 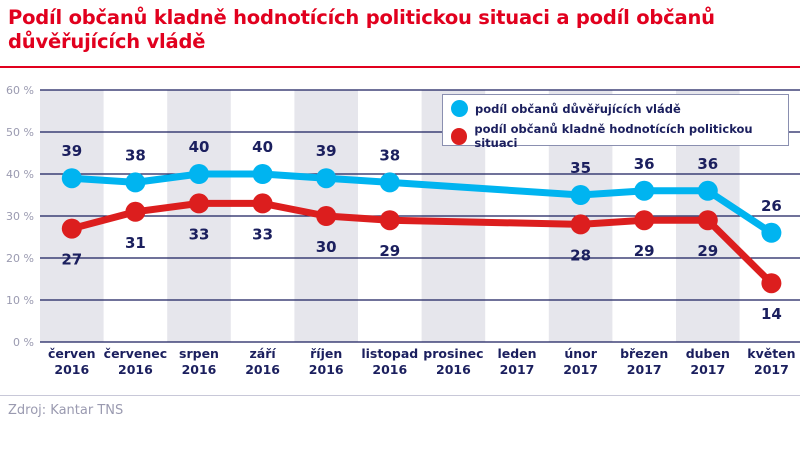 What do you see at coordinates (20, 258) in the screenshot?
I see `y-tick-label: 20 %` at bounding box center [20, 258].